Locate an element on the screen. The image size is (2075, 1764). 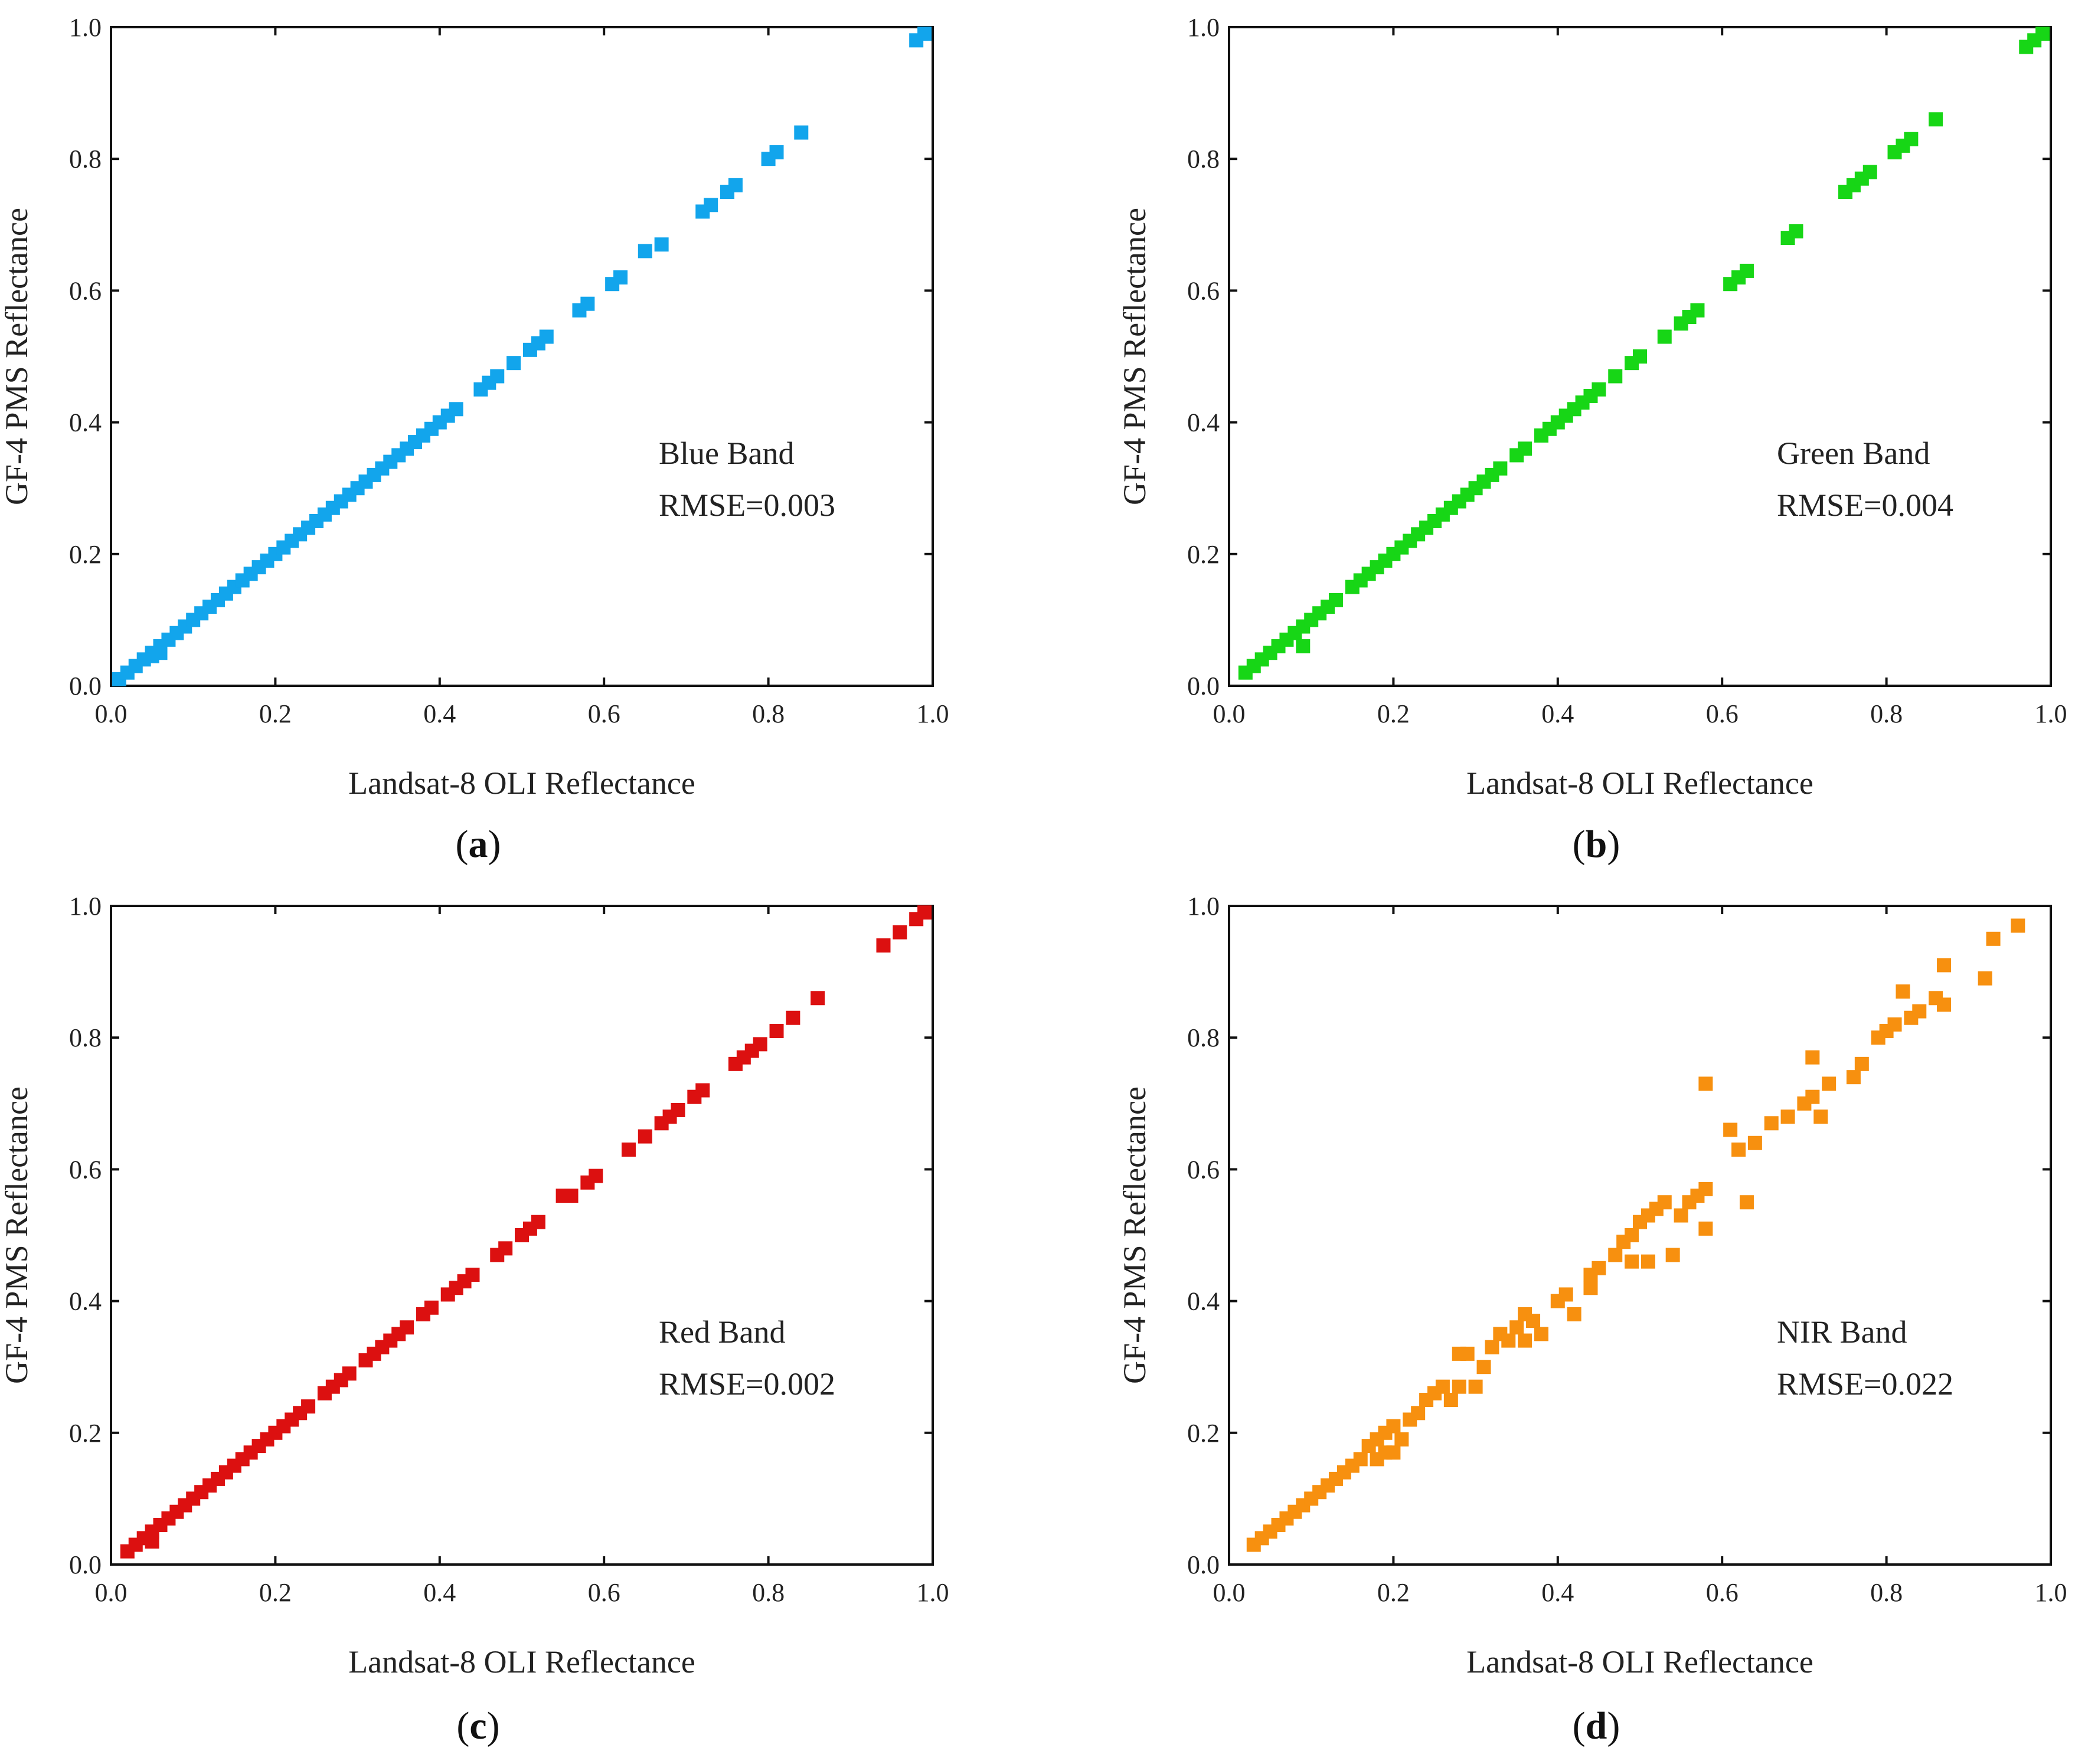
rmse-label: RMSE=0.002 is located at coordinates (747, 1384).